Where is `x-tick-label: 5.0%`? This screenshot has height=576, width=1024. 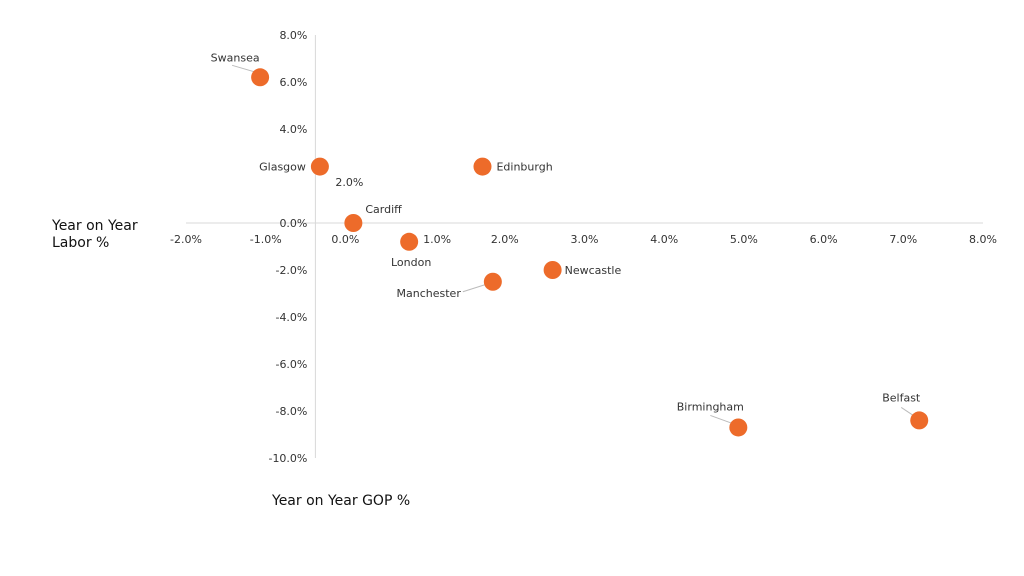 x-tick-label: 5.0% is located at coordinates (744, 239).